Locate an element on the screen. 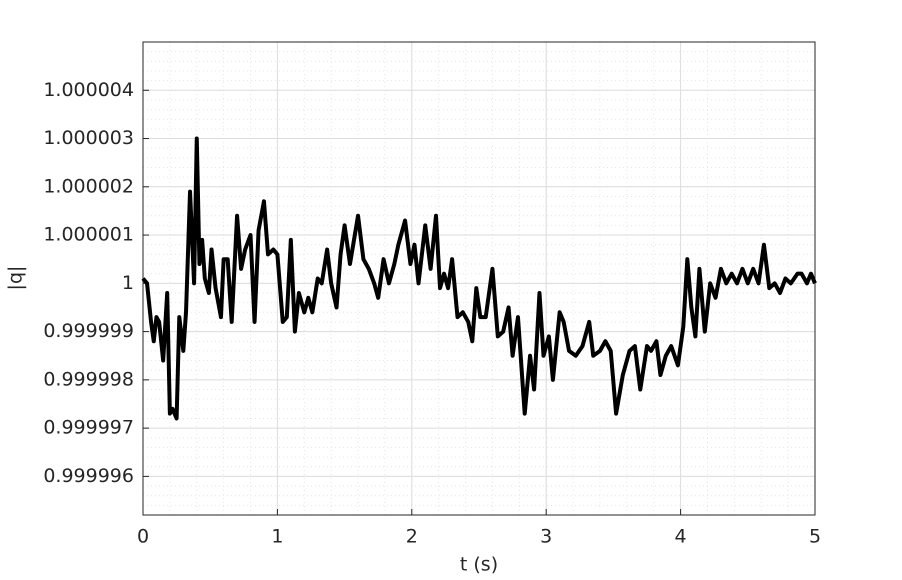  y-axis-label: |q| is located at coordinates (16, 278).